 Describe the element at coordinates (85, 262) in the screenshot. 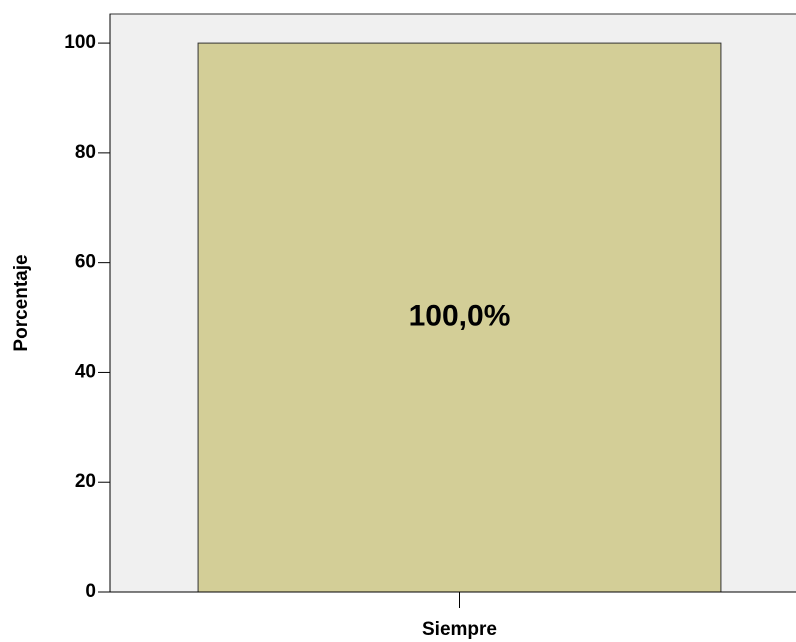

I see `y-tick-label: 60` at that location.